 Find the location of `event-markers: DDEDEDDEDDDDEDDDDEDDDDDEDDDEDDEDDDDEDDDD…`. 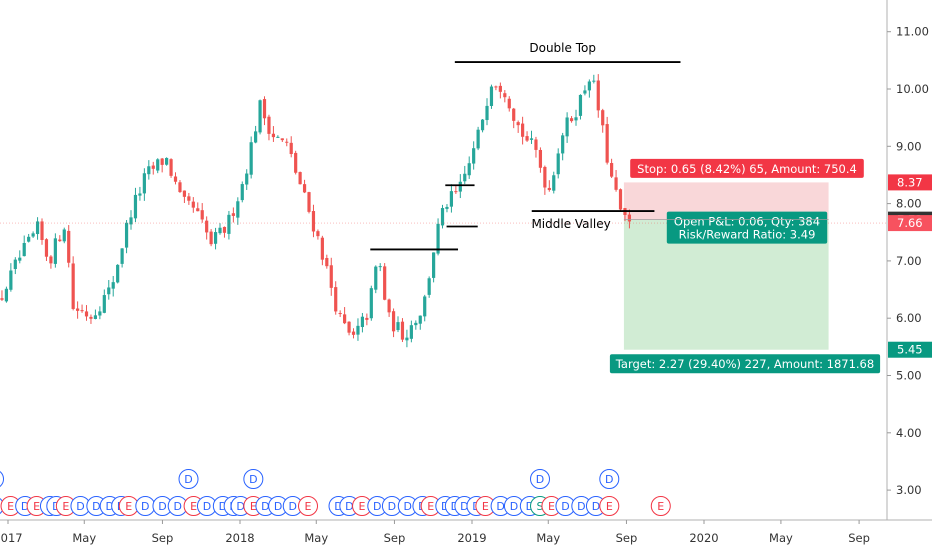

event-markers: DDEDEDDEDDDDEDDDDEDDDDDEDDDEDDEDDDDEDDDD… is located at coordinates (335, 492).